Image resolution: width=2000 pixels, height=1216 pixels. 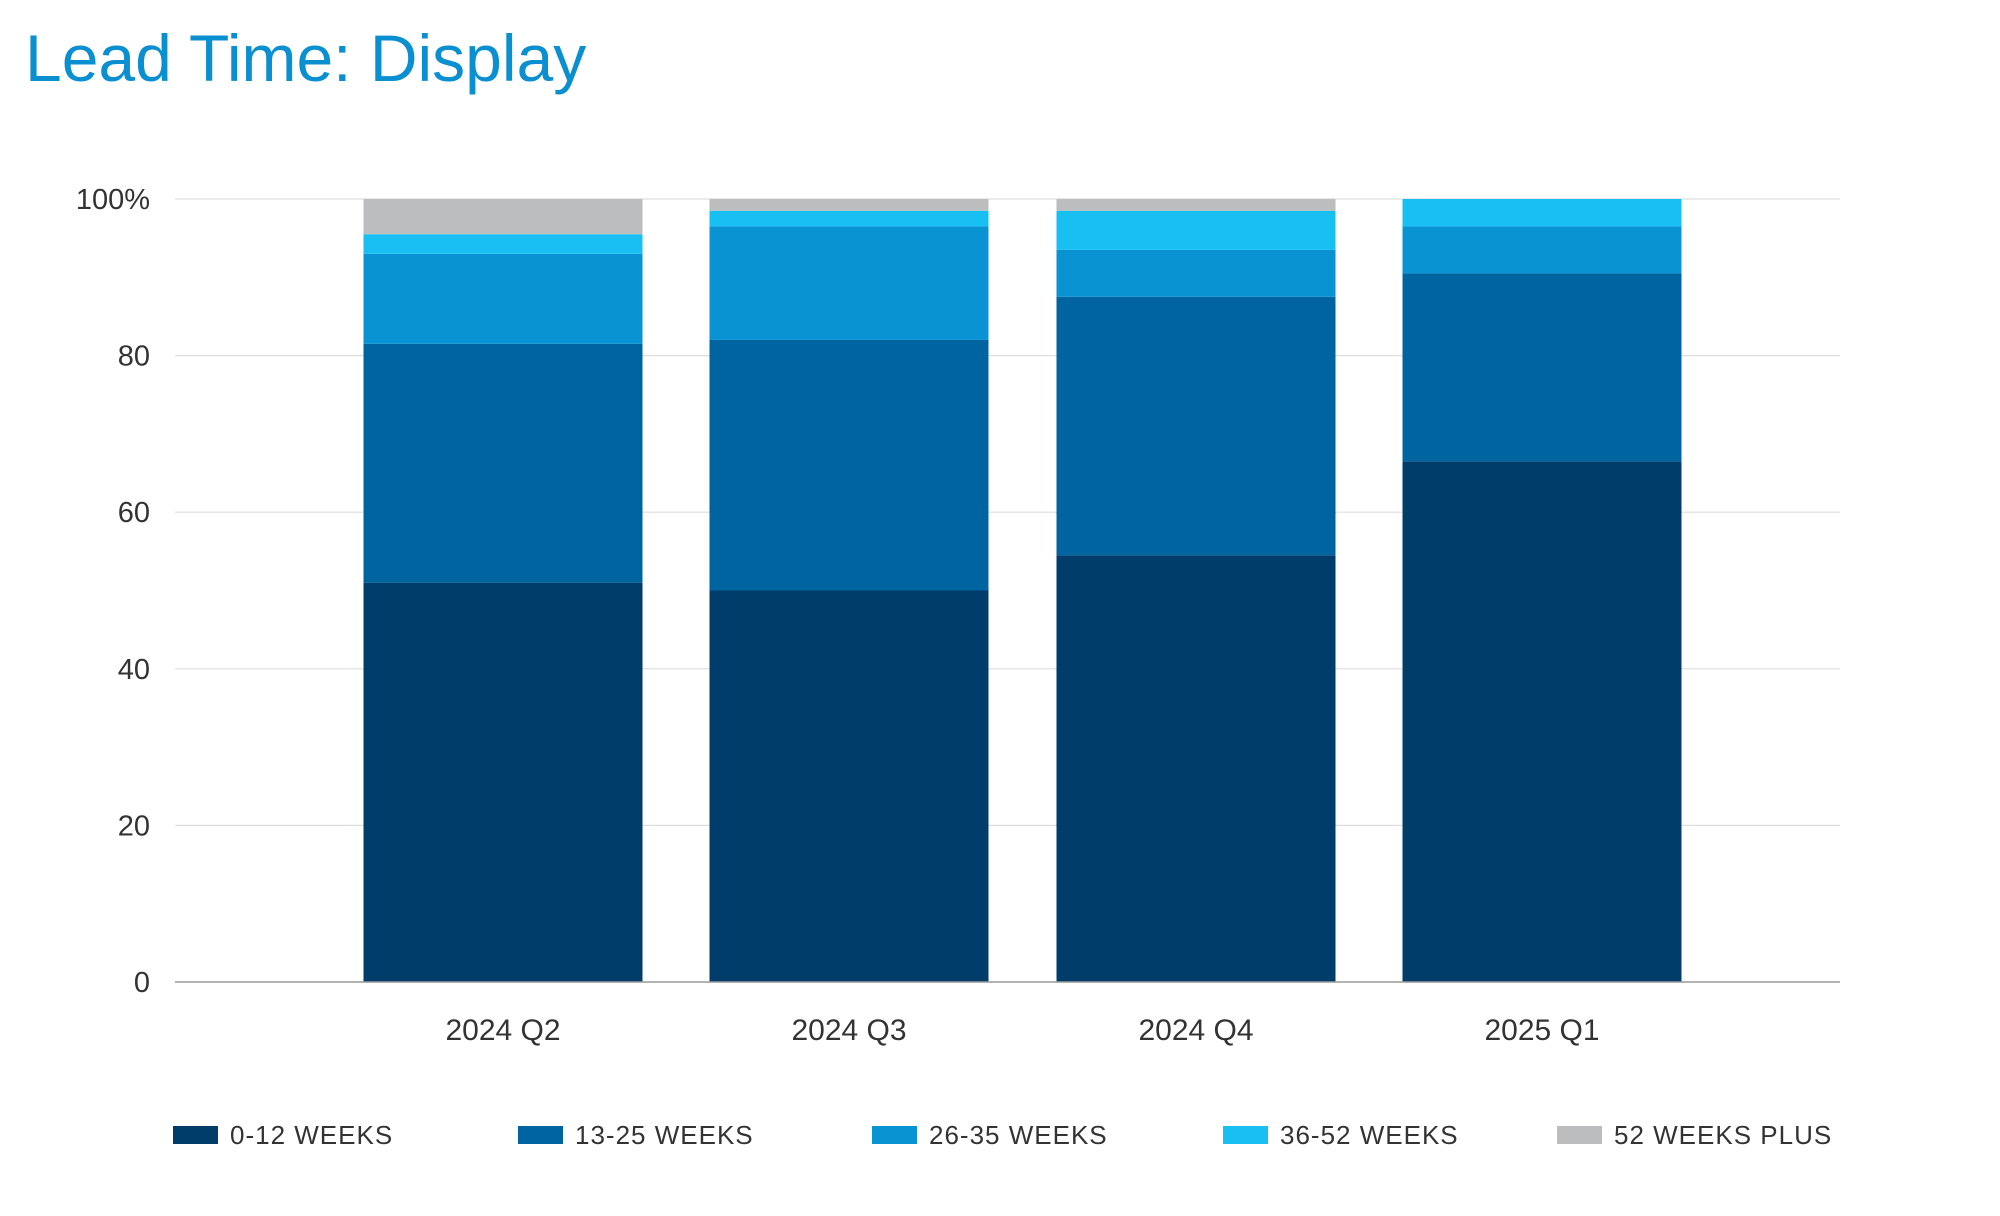 I want to click on y-tick-label: 20, so click(x=134, y=826).